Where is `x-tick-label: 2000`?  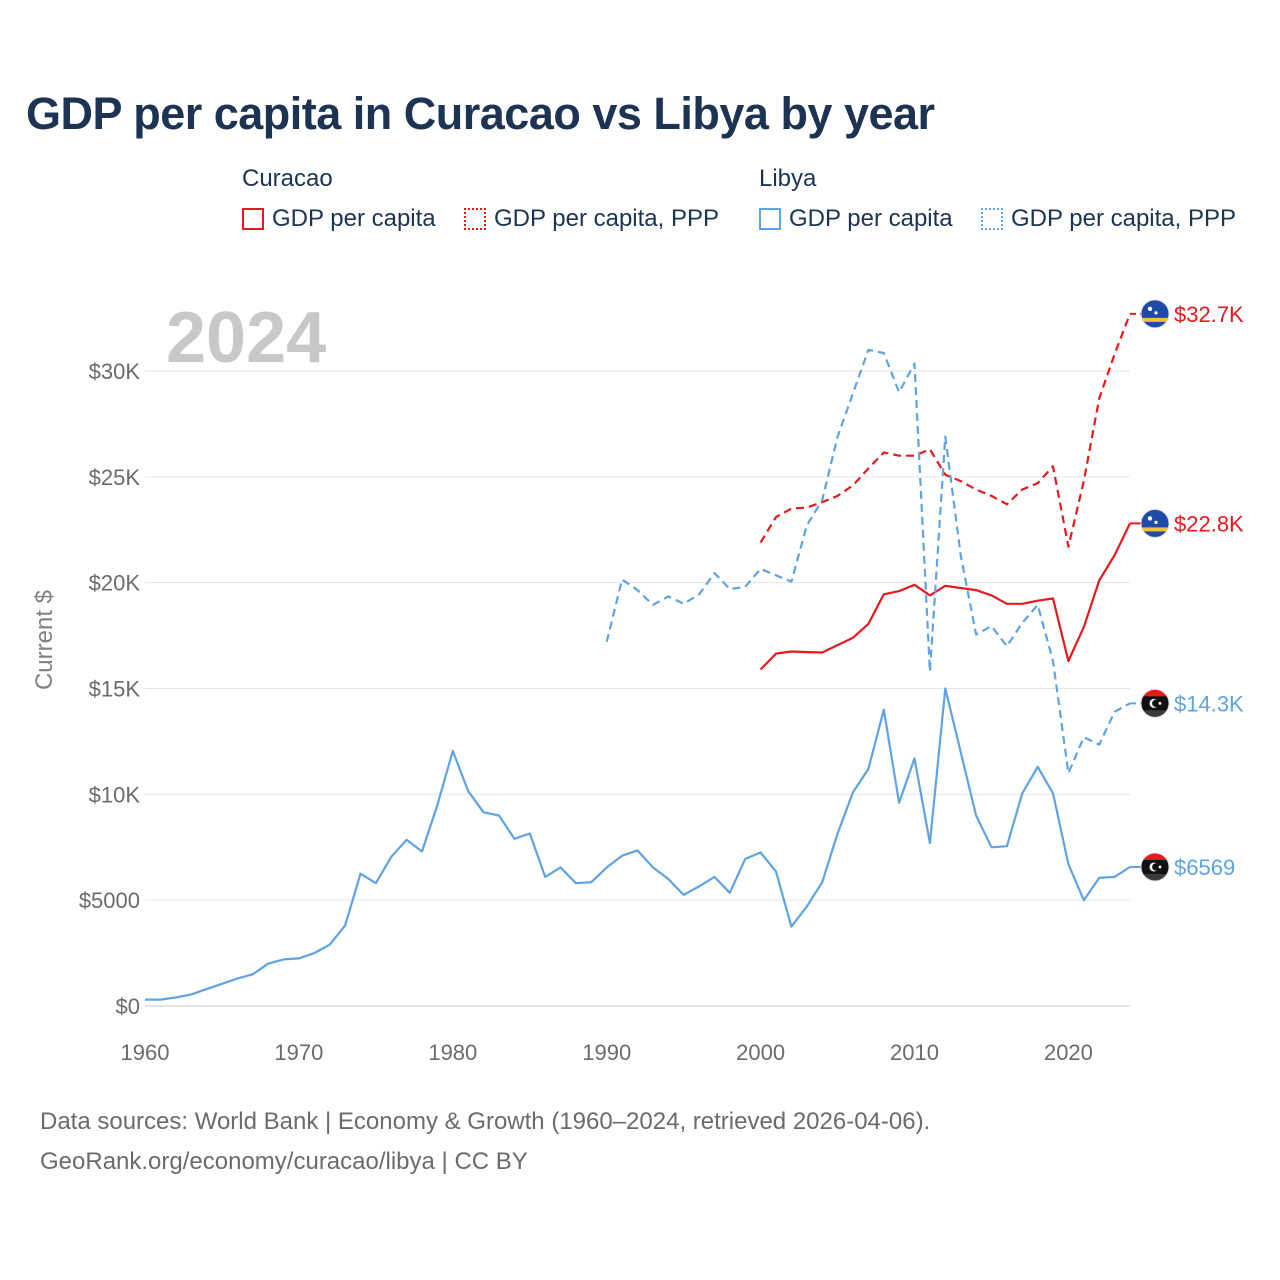 x-tick-label: 2000 is located at coordinates (760, 1052).